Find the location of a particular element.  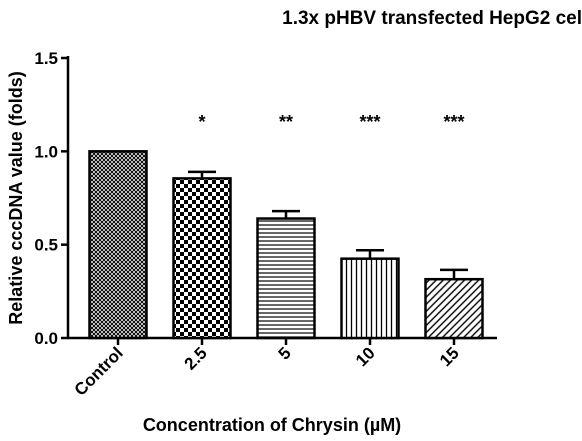

x-tick-label: 15 is located at coordinates (449, 356).